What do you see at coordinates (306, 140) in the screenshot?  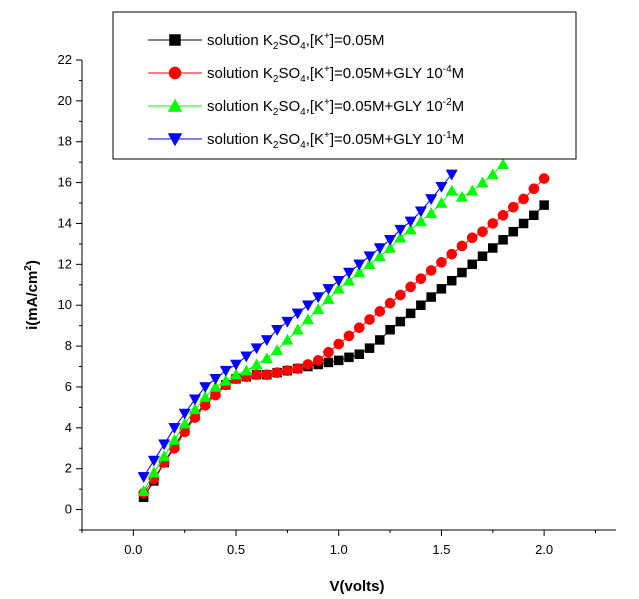 I see `legend-entry-4: solution K2SO4,[K+]=0.05M+GLY 10-1M` at bounding box center [306, 140].